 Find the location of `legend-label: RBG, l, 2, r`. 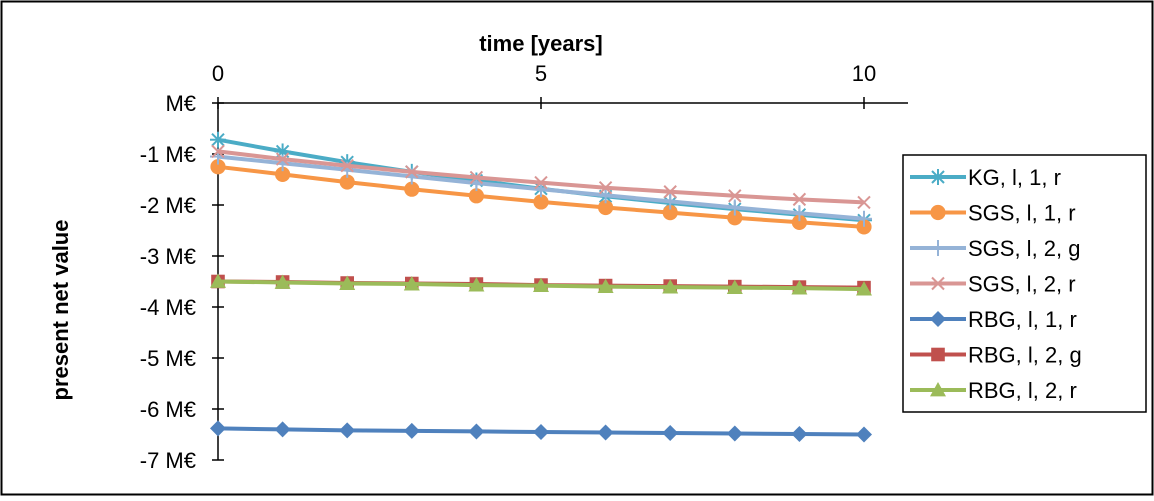

legend-label: RBG, l, 2, r is located at coordinates (1022, 390).